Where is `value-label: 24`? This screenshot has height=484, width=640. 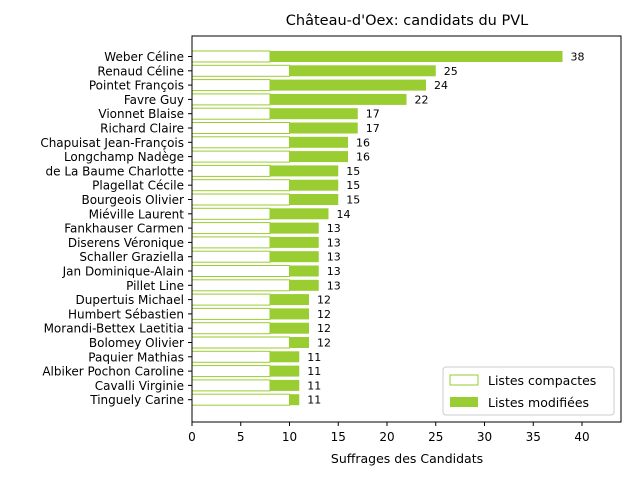 value-label: 24 is located at coordinates (441, 85).